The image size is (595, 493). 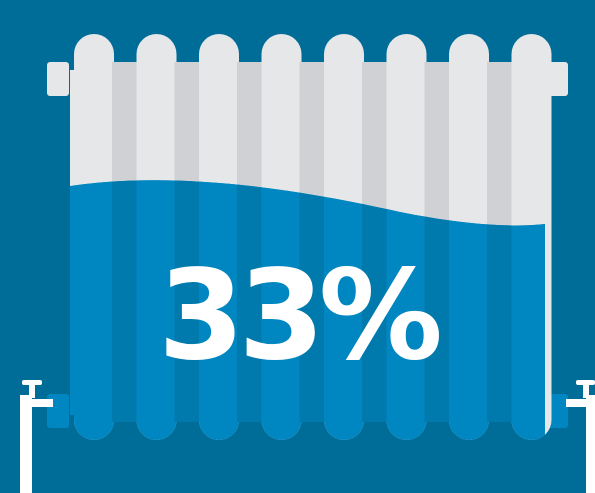 I want to click on fill-percentage: 33%, so click(x=300, y=316).